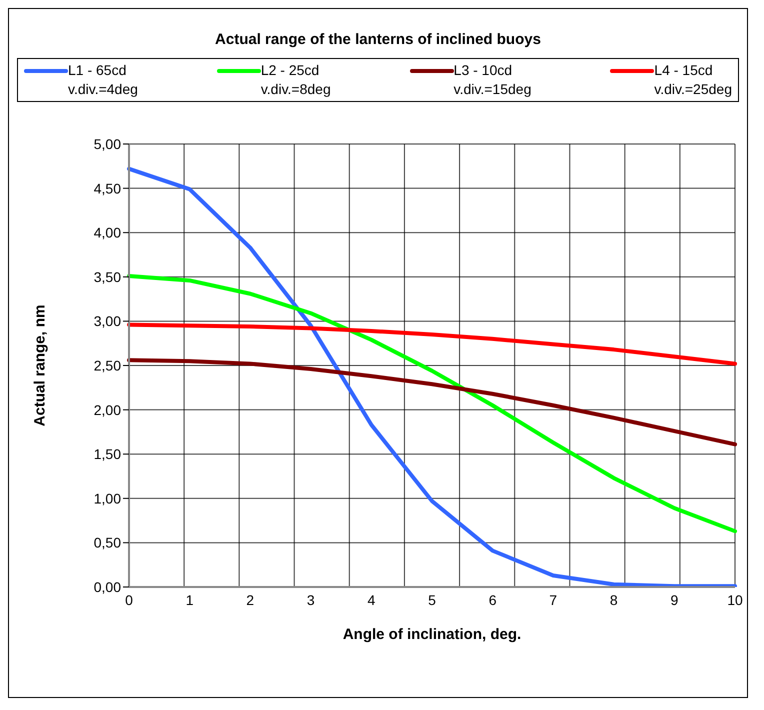  What do you see at coordinates (493, 80) in the screenshot?
I see `legend-label: L3 - 10cd v.div.=15deg` at bounding box center [493, 80].